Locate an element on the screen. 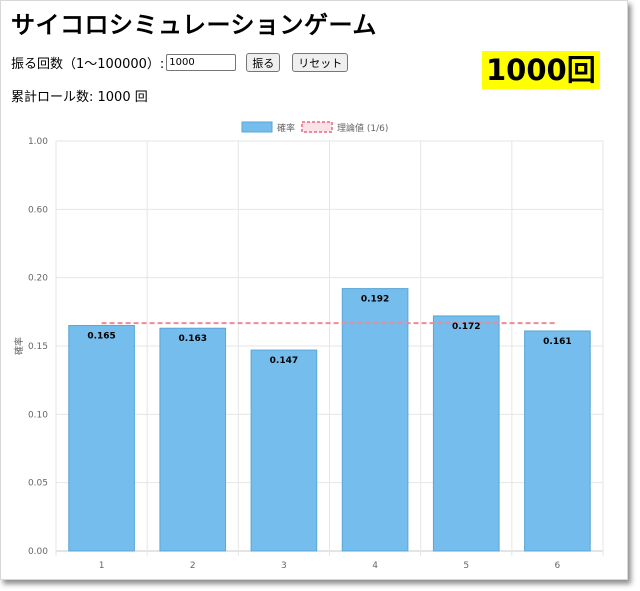 The height and width of the screenshot is (591, 640). bar-value-label: 0.192 is located at coordinates (375, 300).